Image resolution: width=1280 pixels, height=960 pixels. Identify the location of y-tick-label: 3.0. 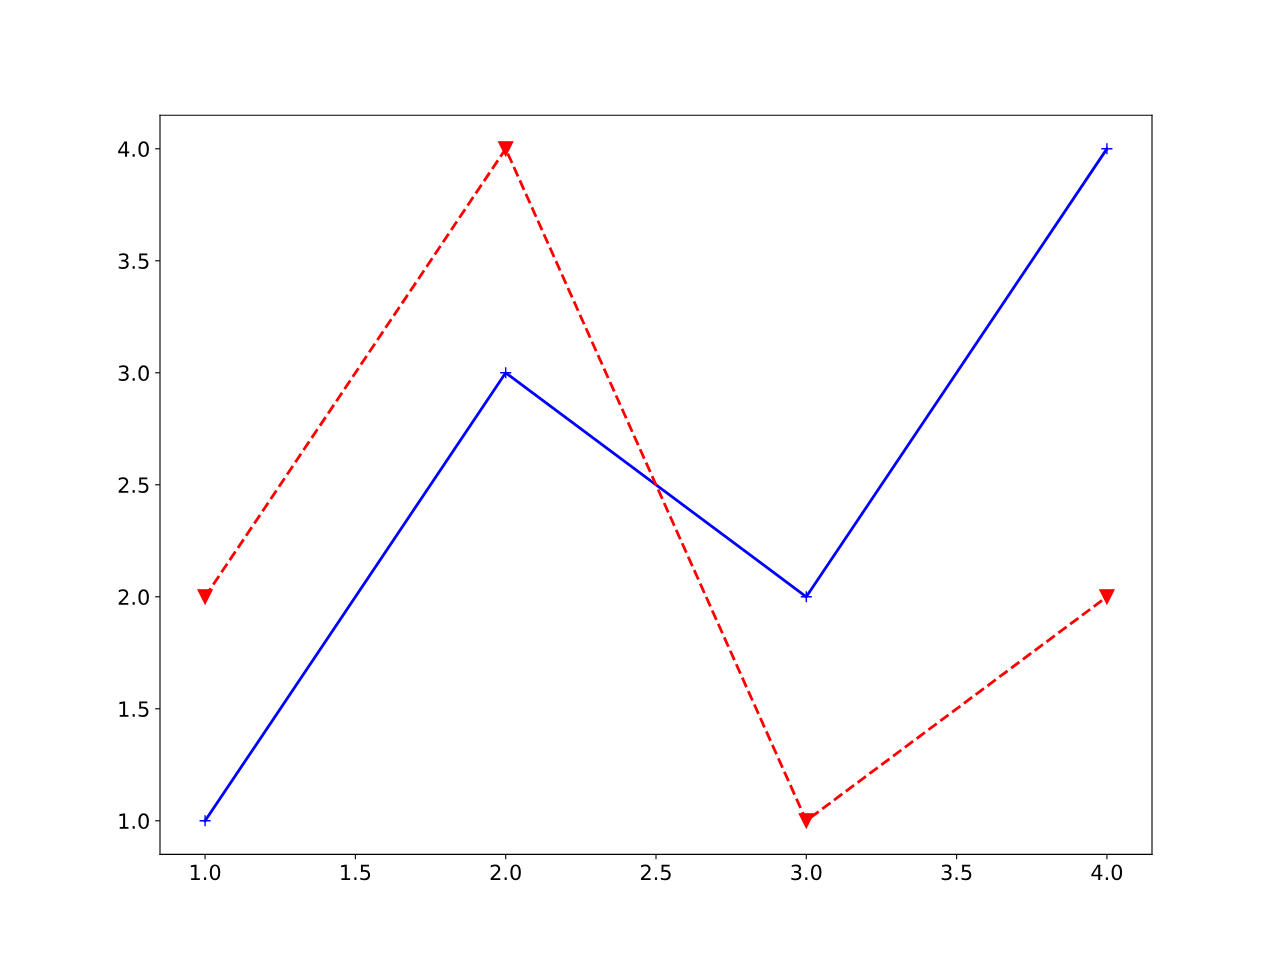
(133, 373).